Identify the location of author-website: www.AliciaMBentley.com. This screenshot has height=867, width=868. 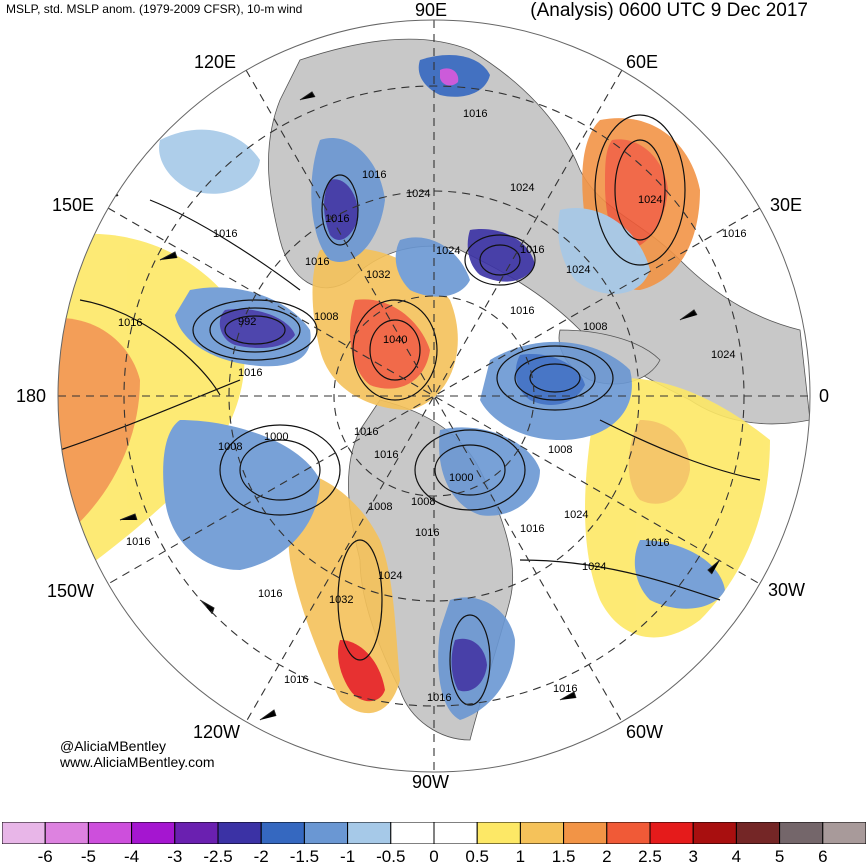
(137, 762).